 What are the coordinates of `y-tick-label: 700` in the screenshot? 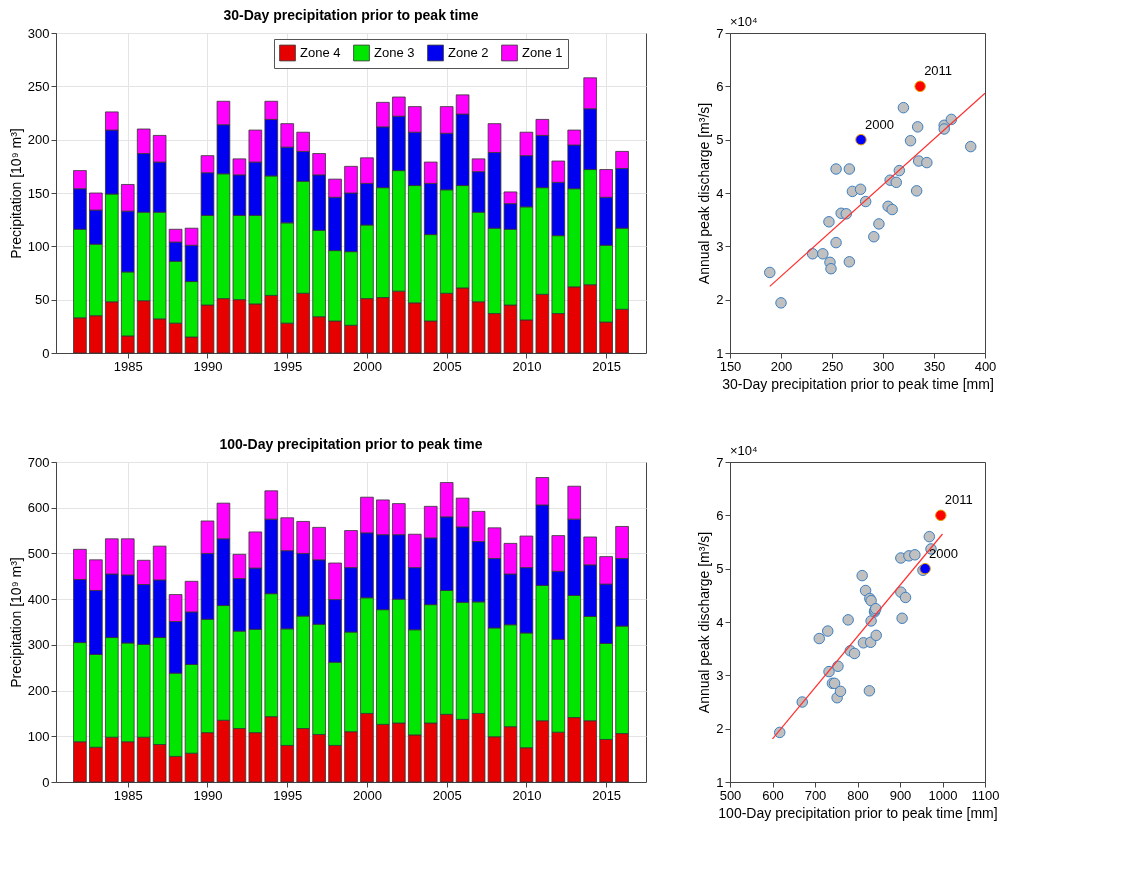 It's located at (38, 462).